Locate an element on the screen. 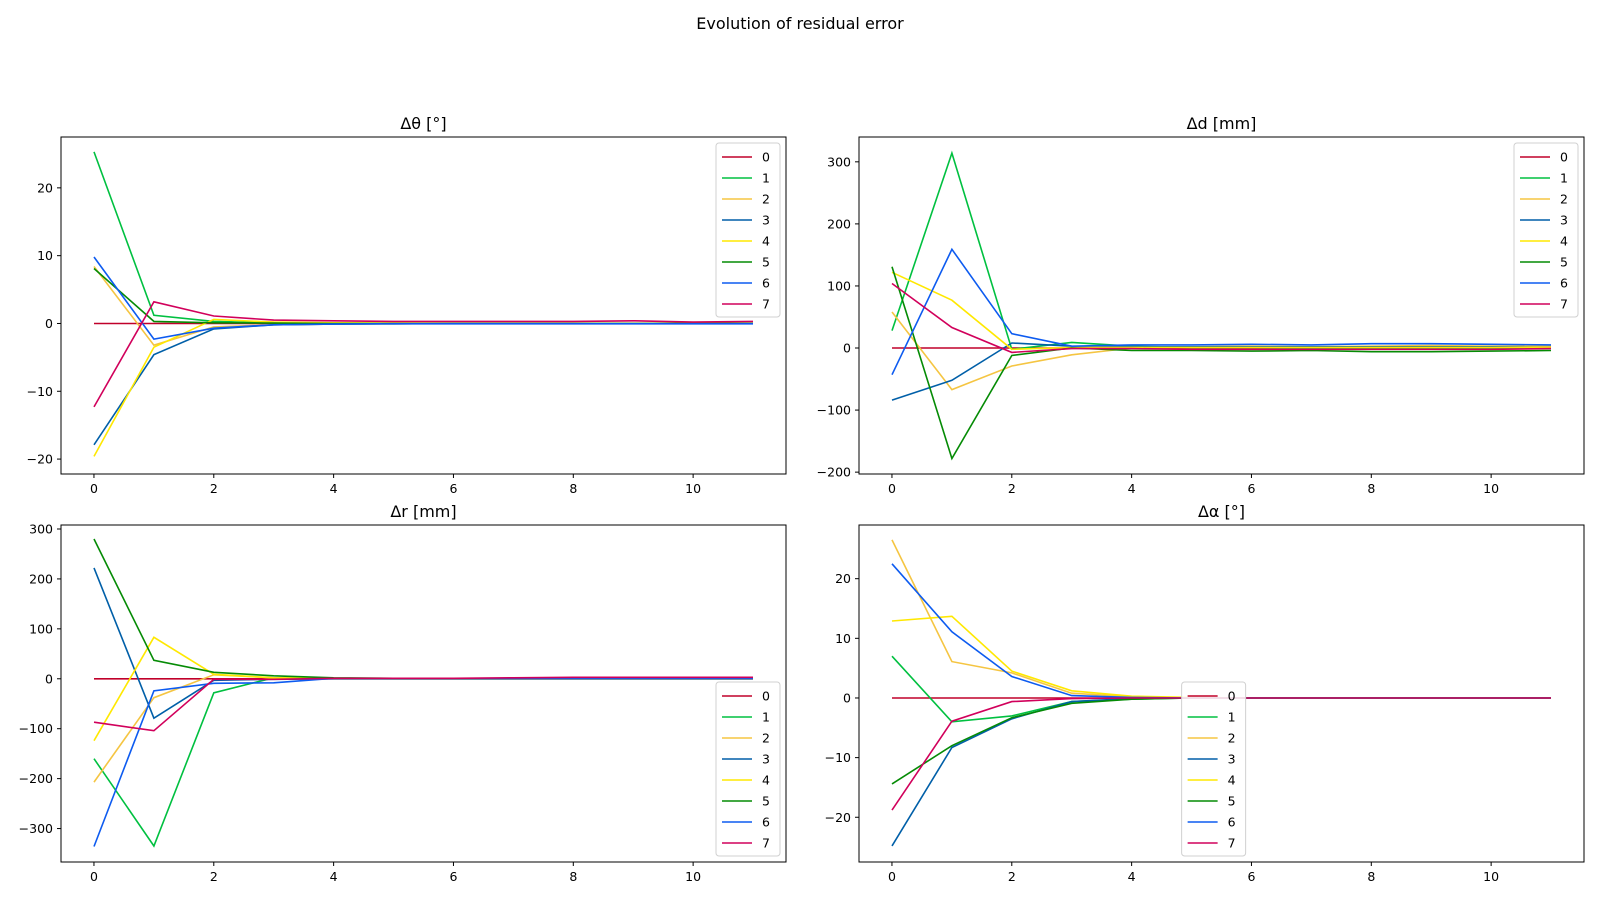  figure-title: Evolution of residual error is located at coordinates (800, 23).